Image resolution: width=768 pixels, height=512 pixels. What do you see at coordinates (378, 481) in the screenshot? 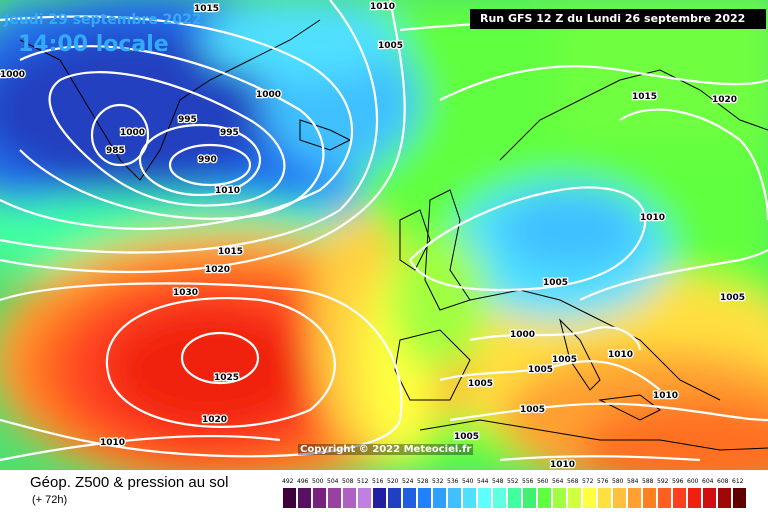
I see `scale-label: 516` at bounding box center [378, 481].